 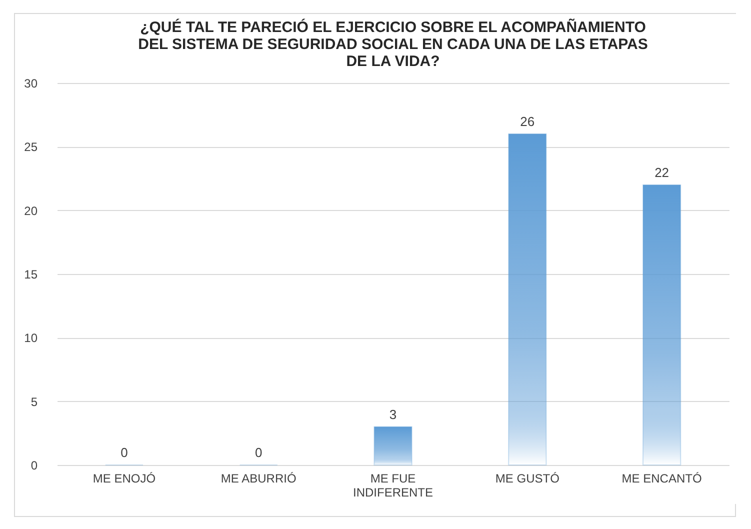 What do you see at coordinates (527, 479) in the screenshot?
I see `x-tick-label: ME GUSTÓ` at bounding box center [527, 479].